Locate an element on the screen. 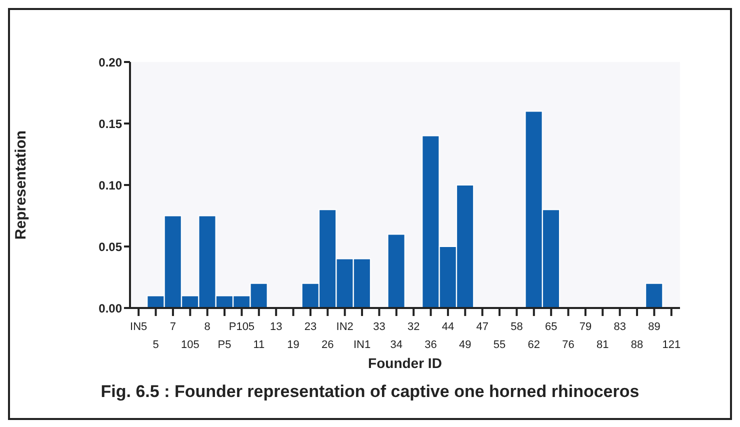  x-tick-label: 62 is located at coordinates (534, 345).